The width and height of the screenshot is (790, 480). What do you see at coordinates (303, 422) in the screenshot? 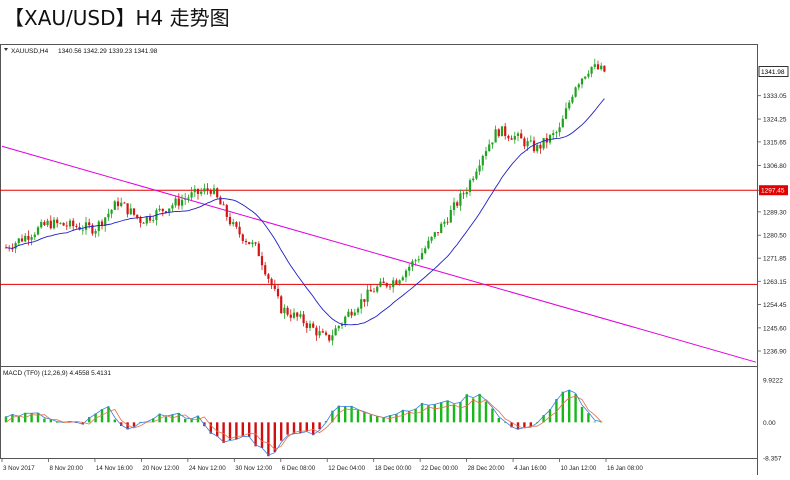
I see `macd-signal-line` at bounding box center [303, 422].